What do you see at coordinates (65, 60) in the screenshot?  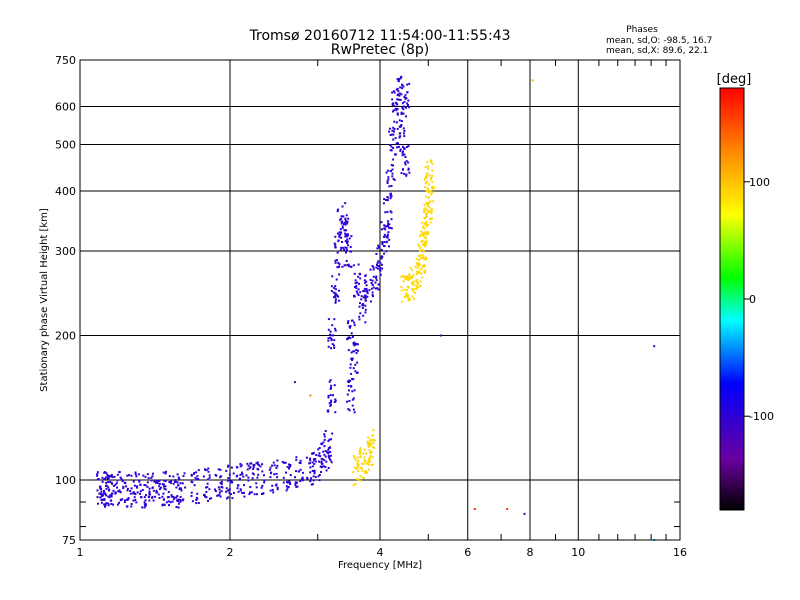 I see `y-tick-label: 750` at bounding box center [65, 60].